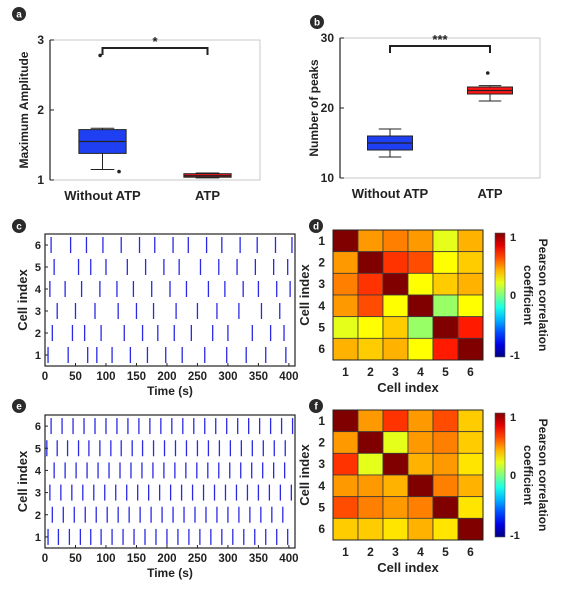 This screenshot has height=596, width=562. Describe the element at coordinates (304, 295) in the screenshot. I see `y-axis-label: Cell index` at that location.